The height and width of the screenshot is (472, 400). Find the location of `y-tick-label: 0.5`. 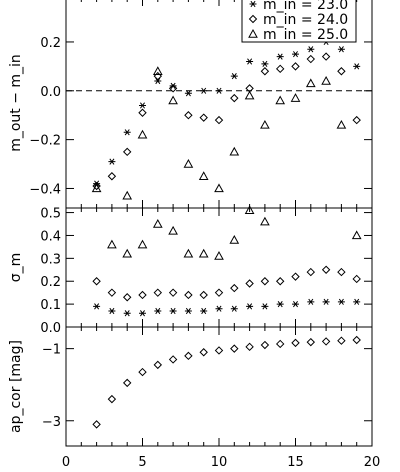

y-tick-label: 0.5 is located at coordinates (50, 214).